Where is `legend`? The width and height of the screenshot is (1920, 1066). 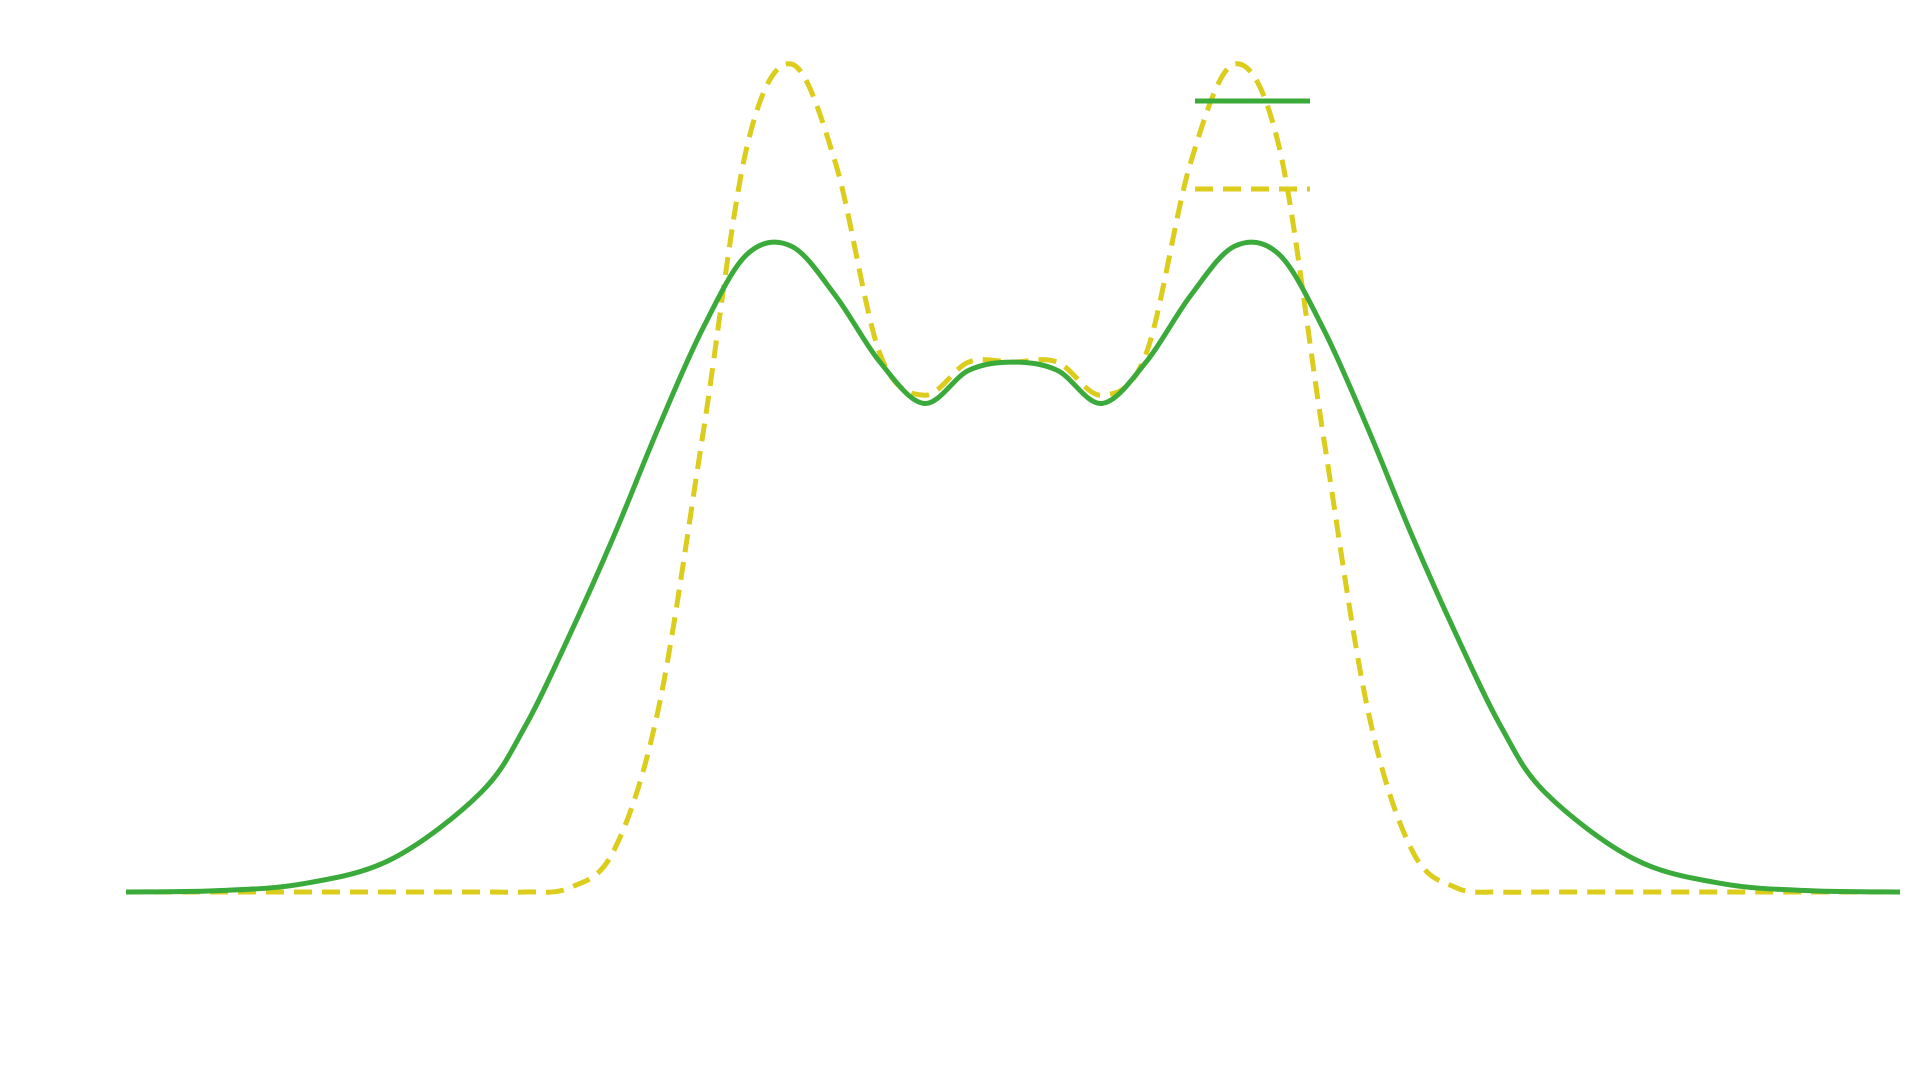
legend is located at coordinates (1252, 145).